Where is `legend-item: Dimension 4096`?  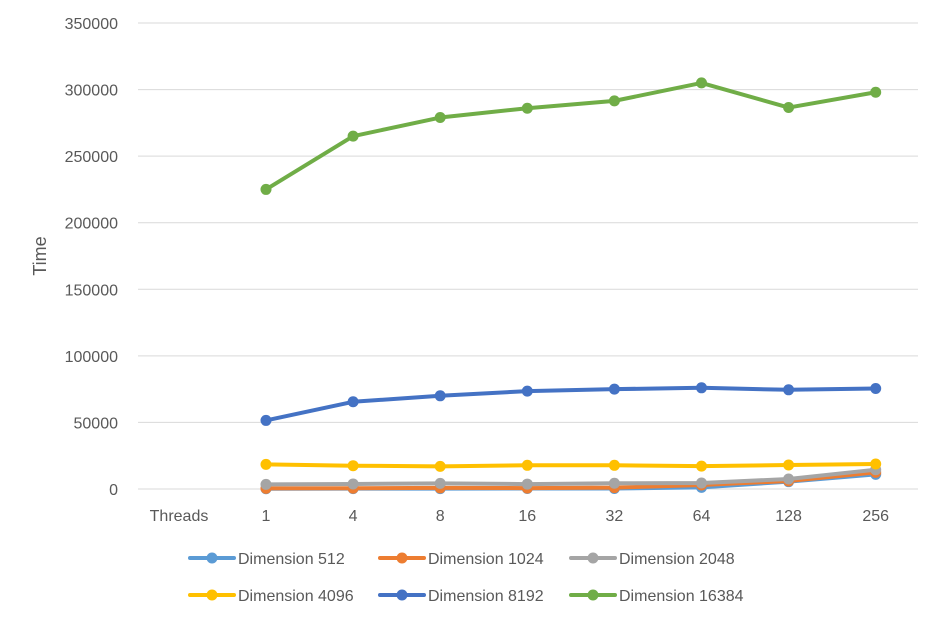 legend-item: Dimension 4096 is located at coordinates (271, 596).